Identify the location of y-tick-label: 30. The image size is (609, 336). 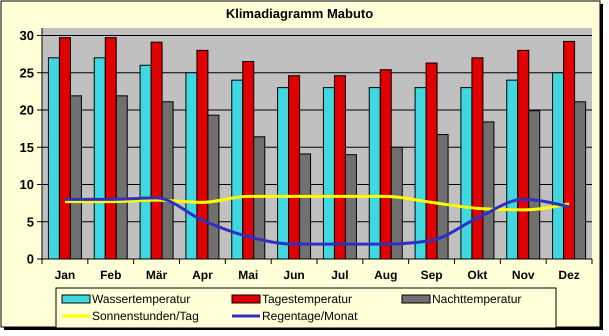
(27, 35).